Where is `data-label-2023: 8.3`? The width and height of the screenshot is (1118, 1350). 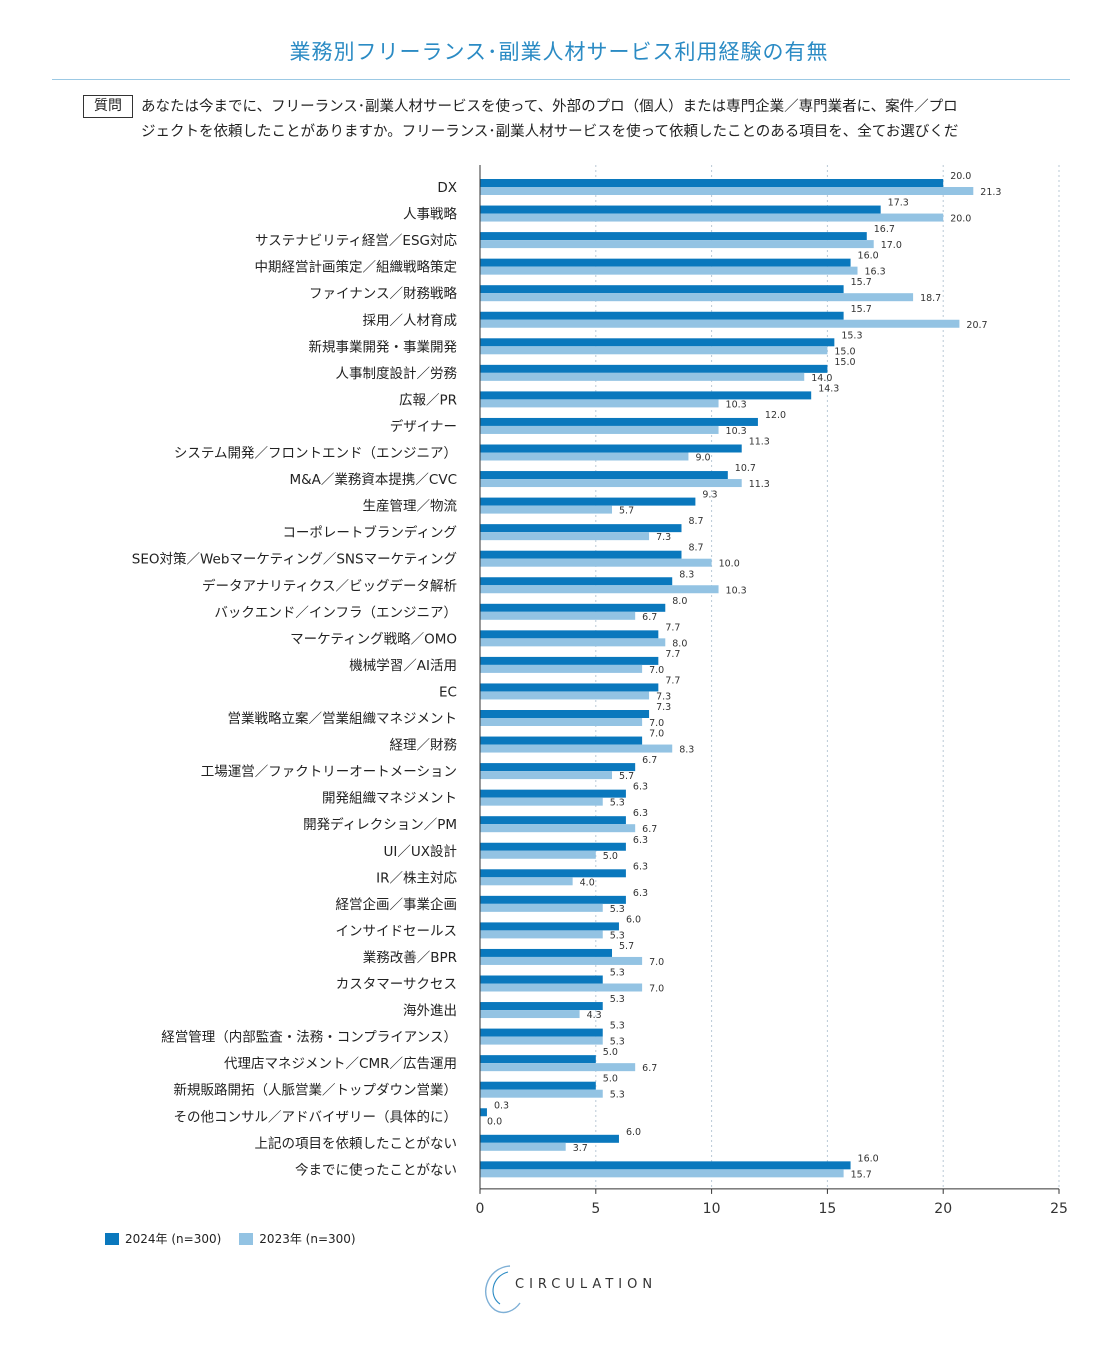 data-label-2023: 8.3 is located at coordinates (686, 750).